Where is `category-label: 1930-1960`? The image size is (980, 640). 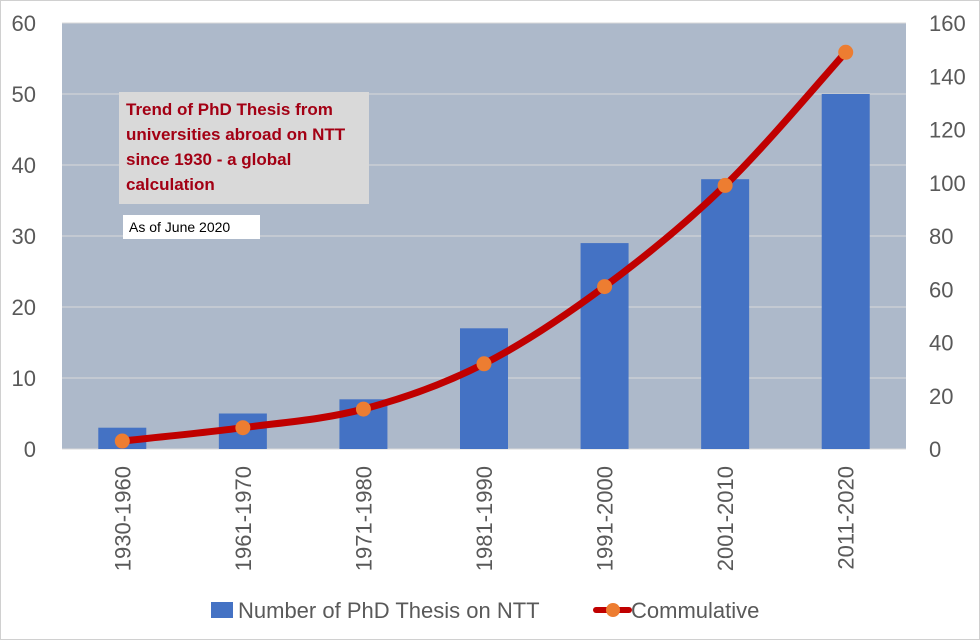
category-label: 1930-1960 is located at coordinates (122, 518).